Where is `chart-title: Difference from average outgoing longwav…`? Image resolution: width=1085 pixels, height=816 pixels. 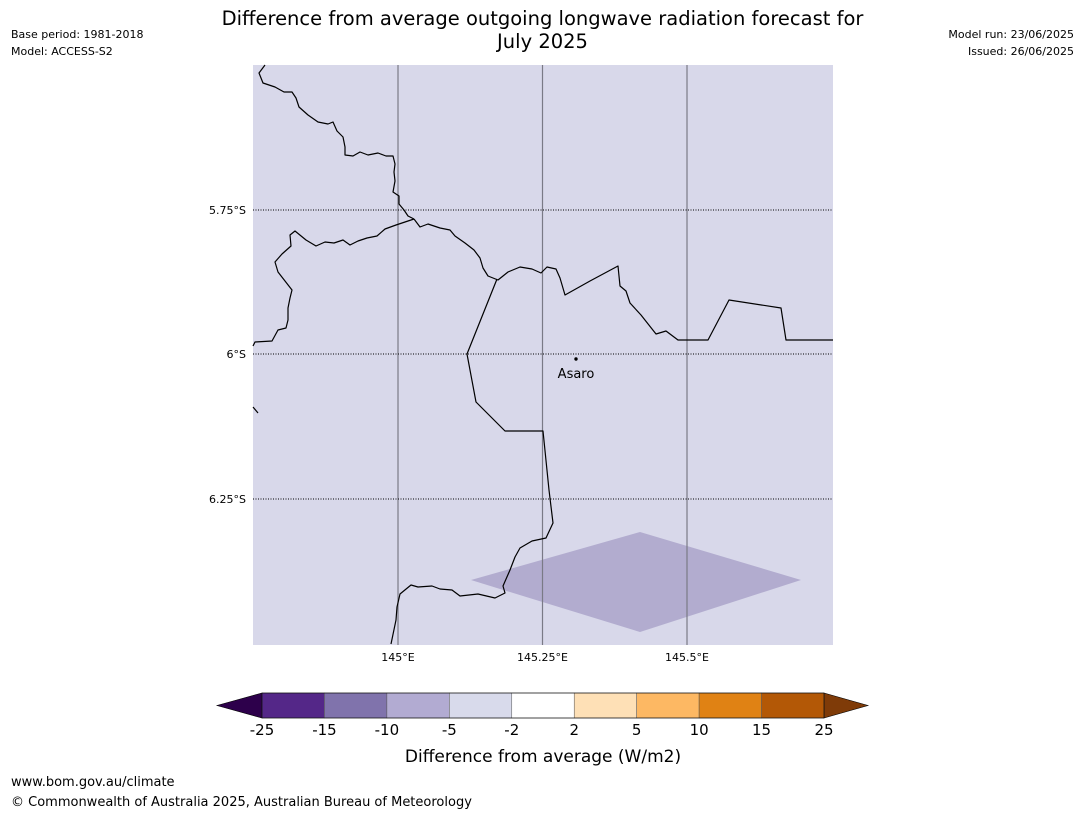 chart-title: Difference from average outgoing longwav… is located at coordinates (542, 30).